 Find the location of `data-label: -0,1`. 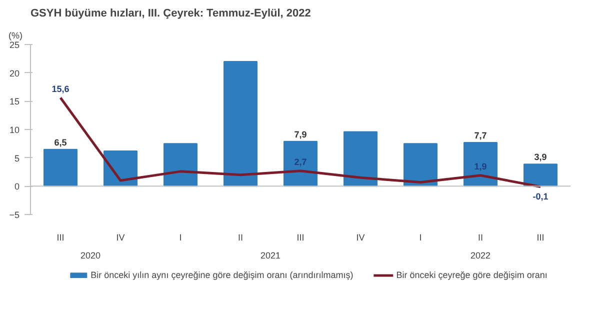

data-label: -0,1 is located at coordinates (540, 197).